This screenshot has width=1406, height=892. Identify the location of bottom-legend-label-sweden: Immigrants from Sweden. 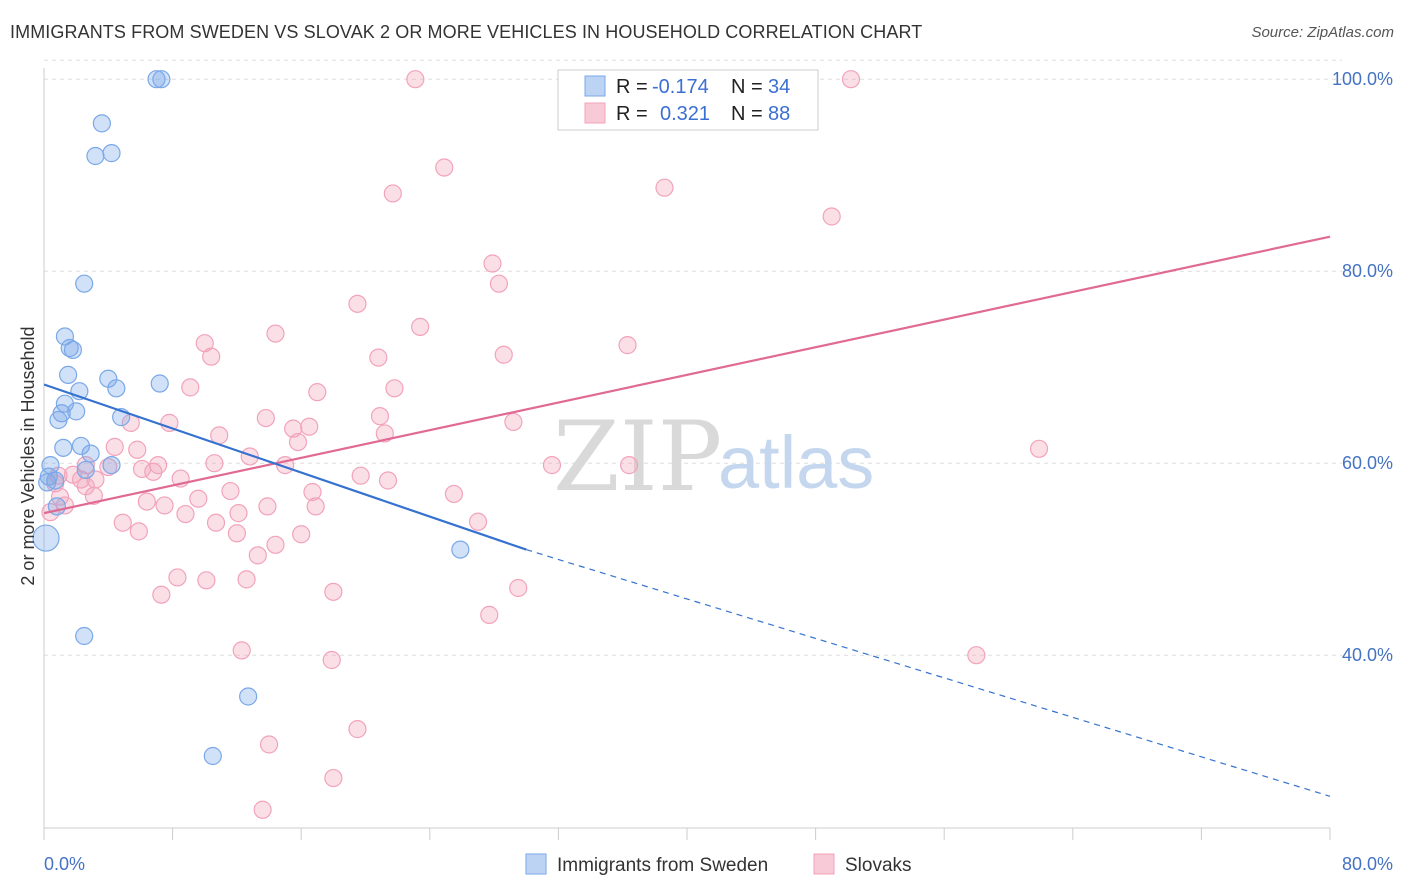
(662, 865).